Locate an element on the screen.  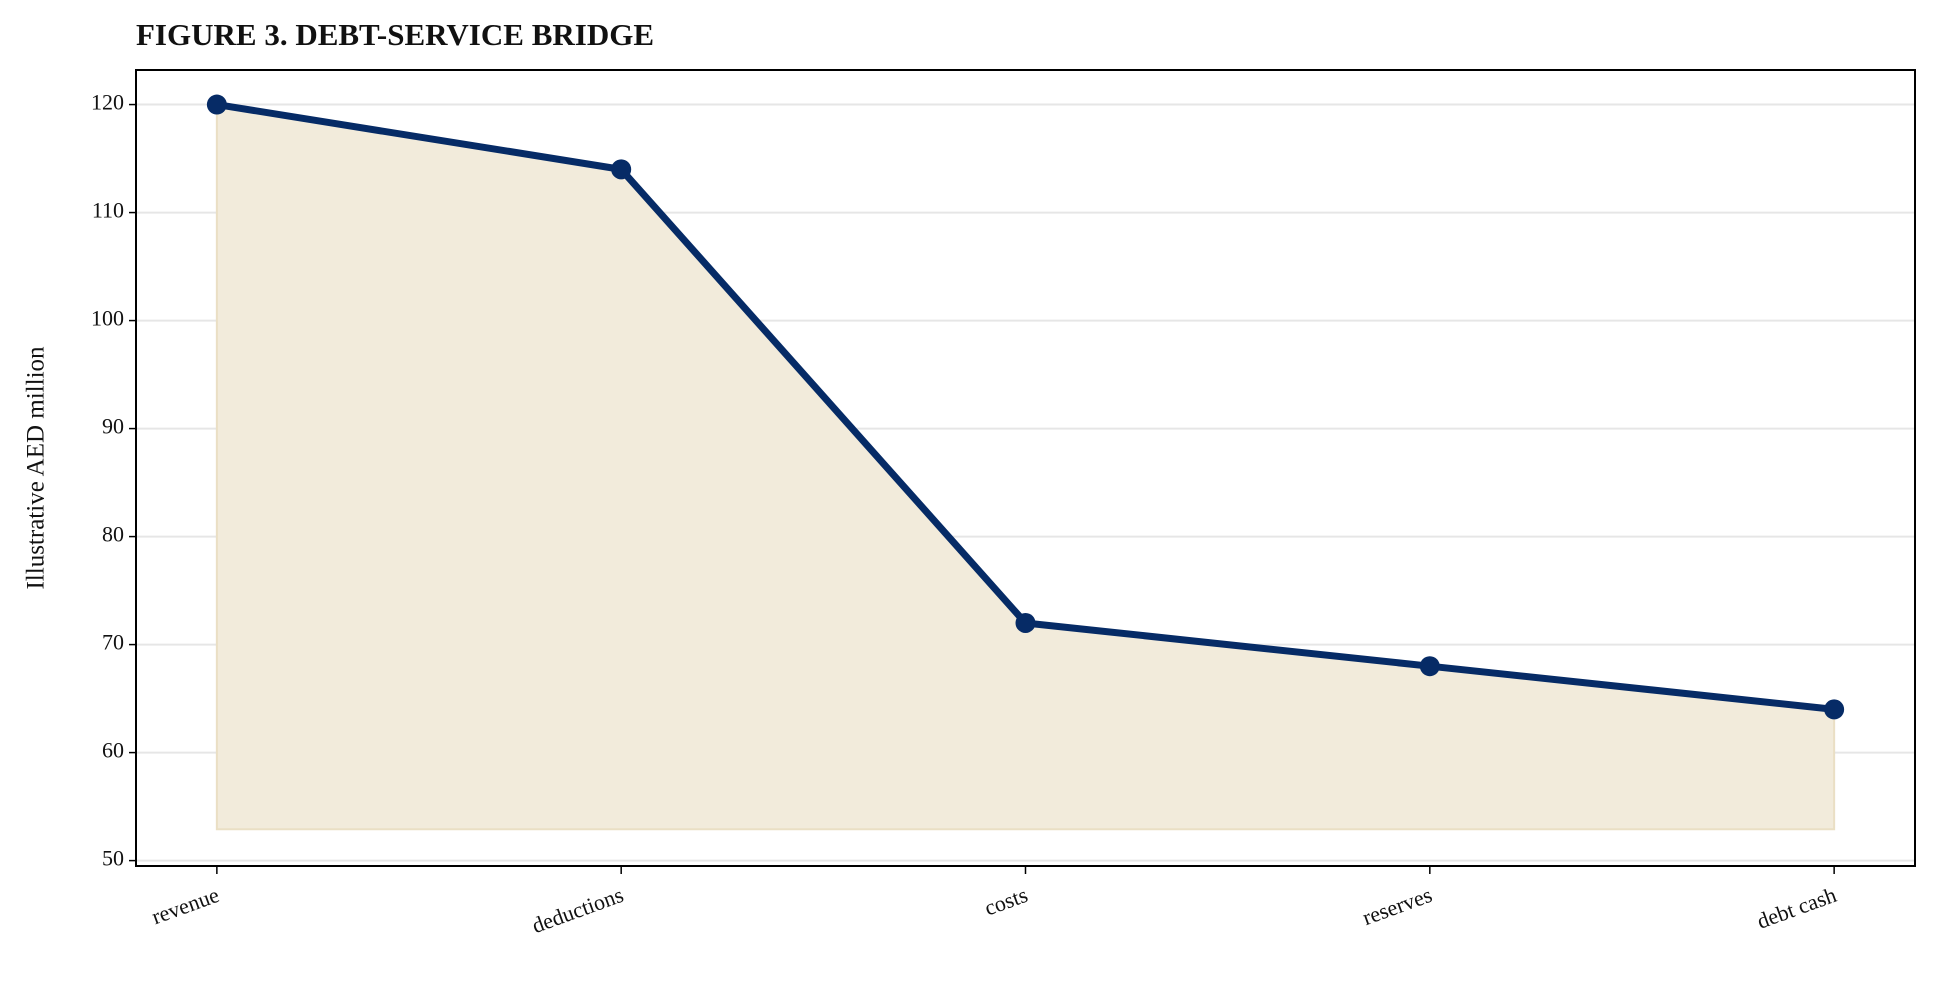
chart-title: FIGURE 3. DEBT-SERVICE BRIDGE is located at coordinates (395, 34).